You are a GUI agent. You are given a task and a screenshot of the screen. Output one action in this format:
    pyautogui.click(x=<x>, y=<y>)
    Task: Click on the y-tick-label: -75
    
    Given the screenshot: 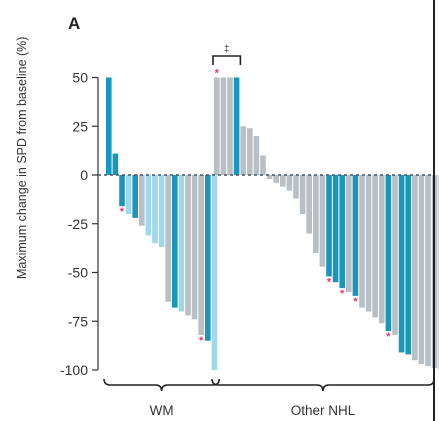 What is the action you would take?
    pyautogui.click(x=78, y=321)
    